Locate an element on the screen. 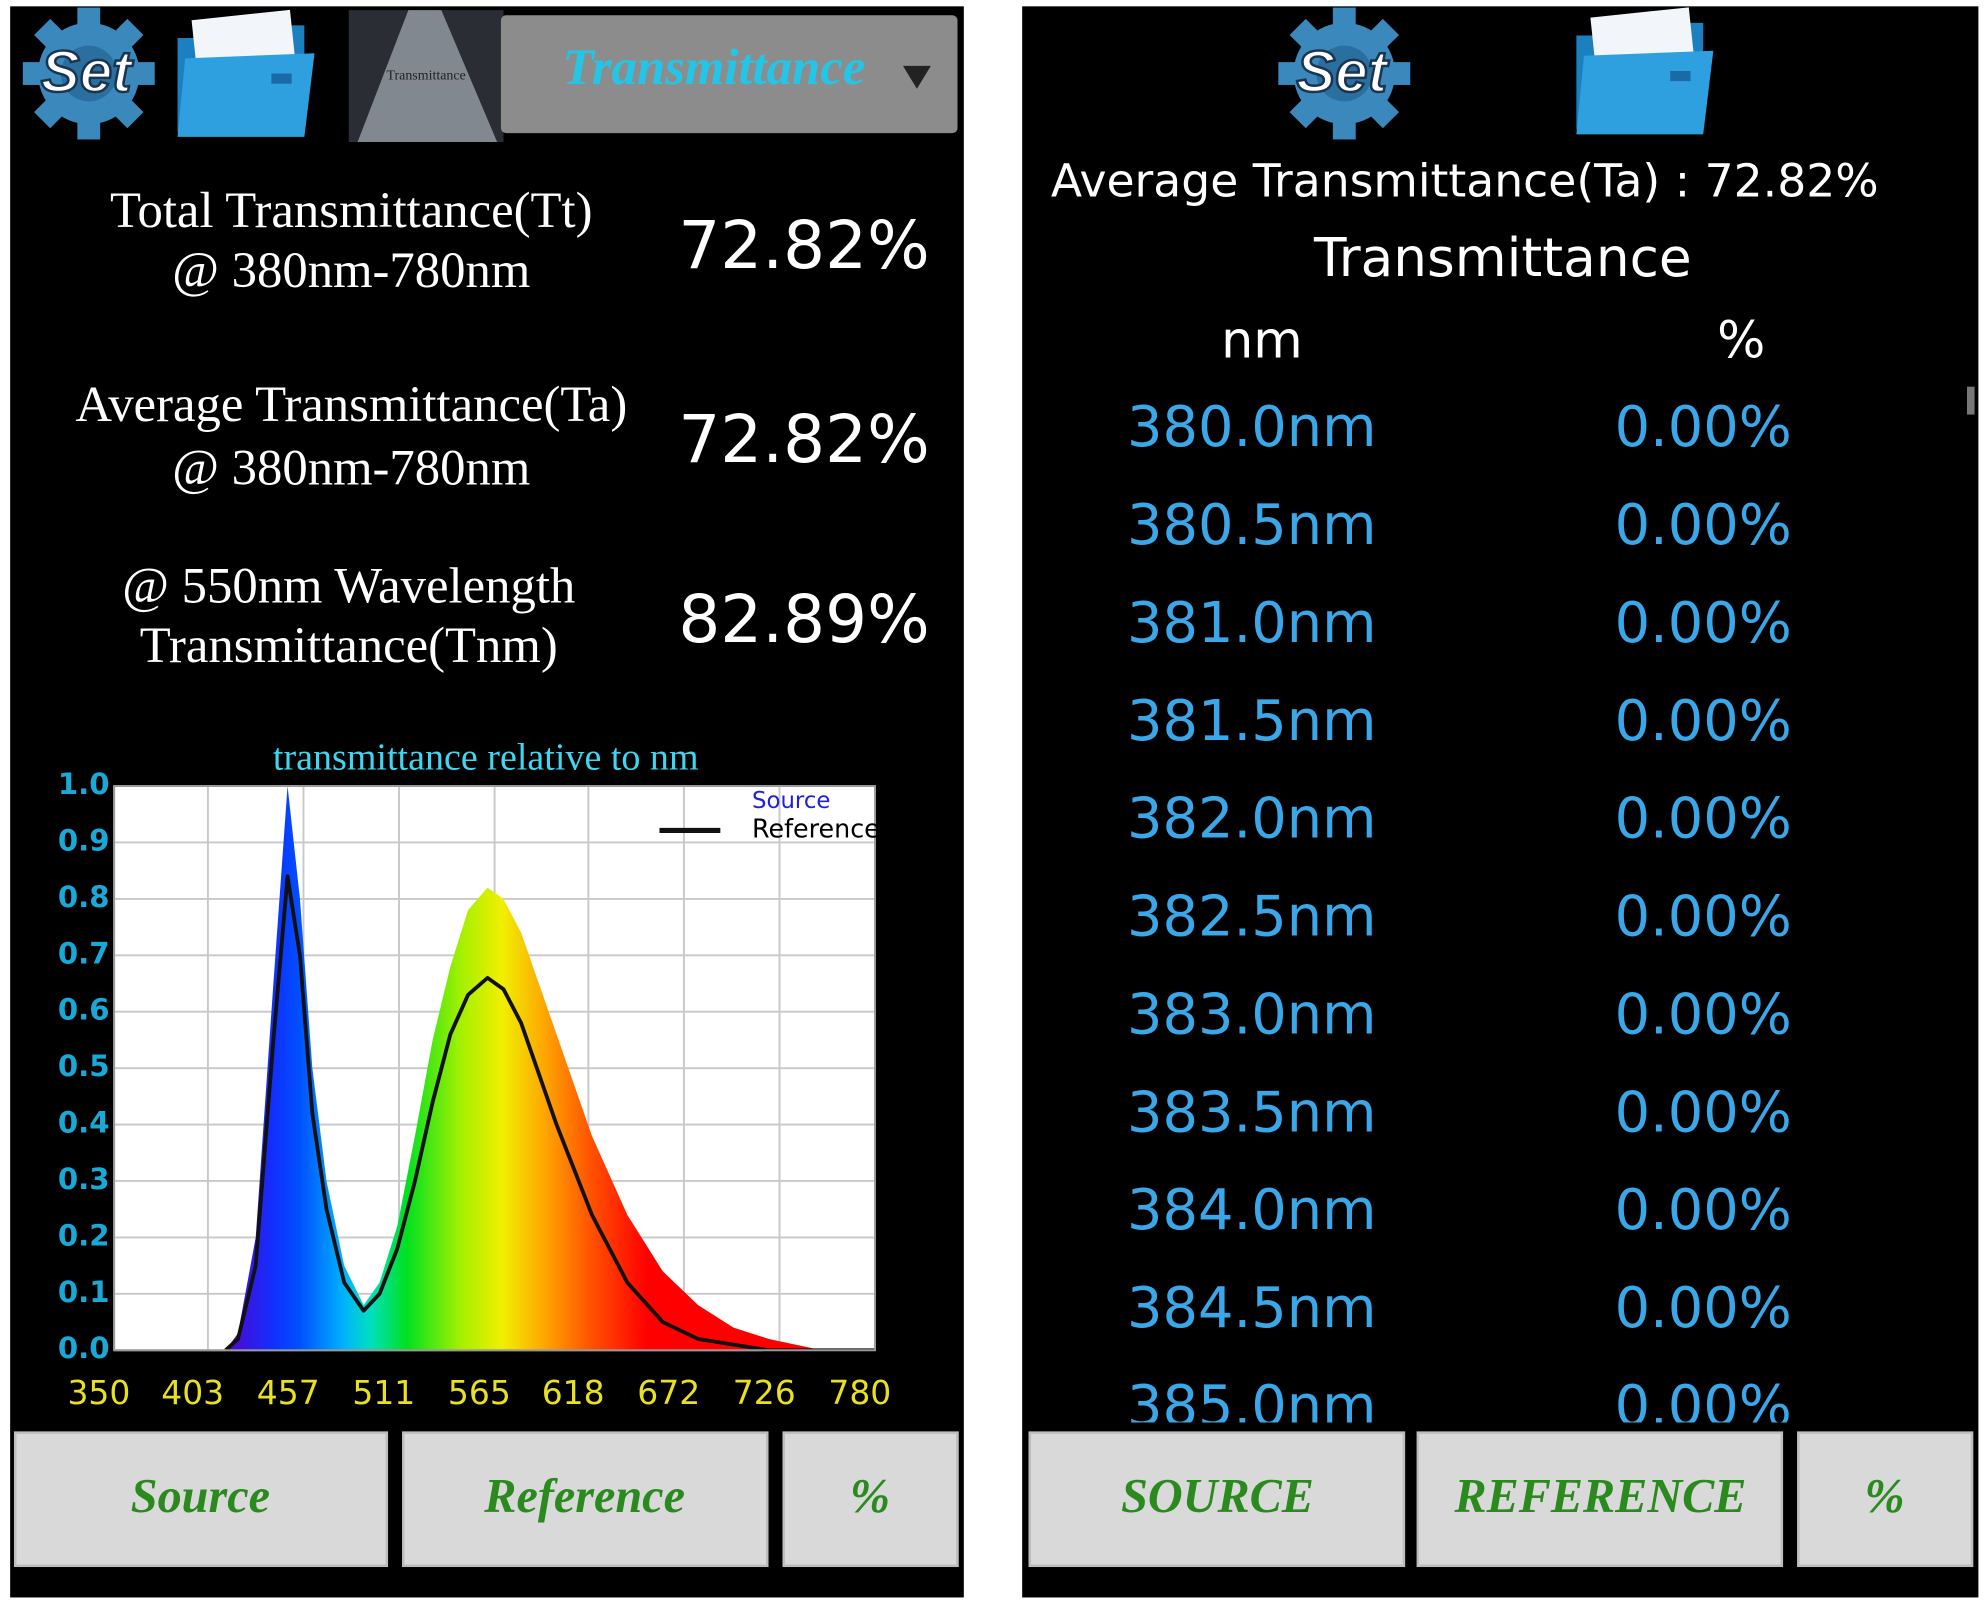  y-tick-label: 0.8 is located at coordinates (84, 897).